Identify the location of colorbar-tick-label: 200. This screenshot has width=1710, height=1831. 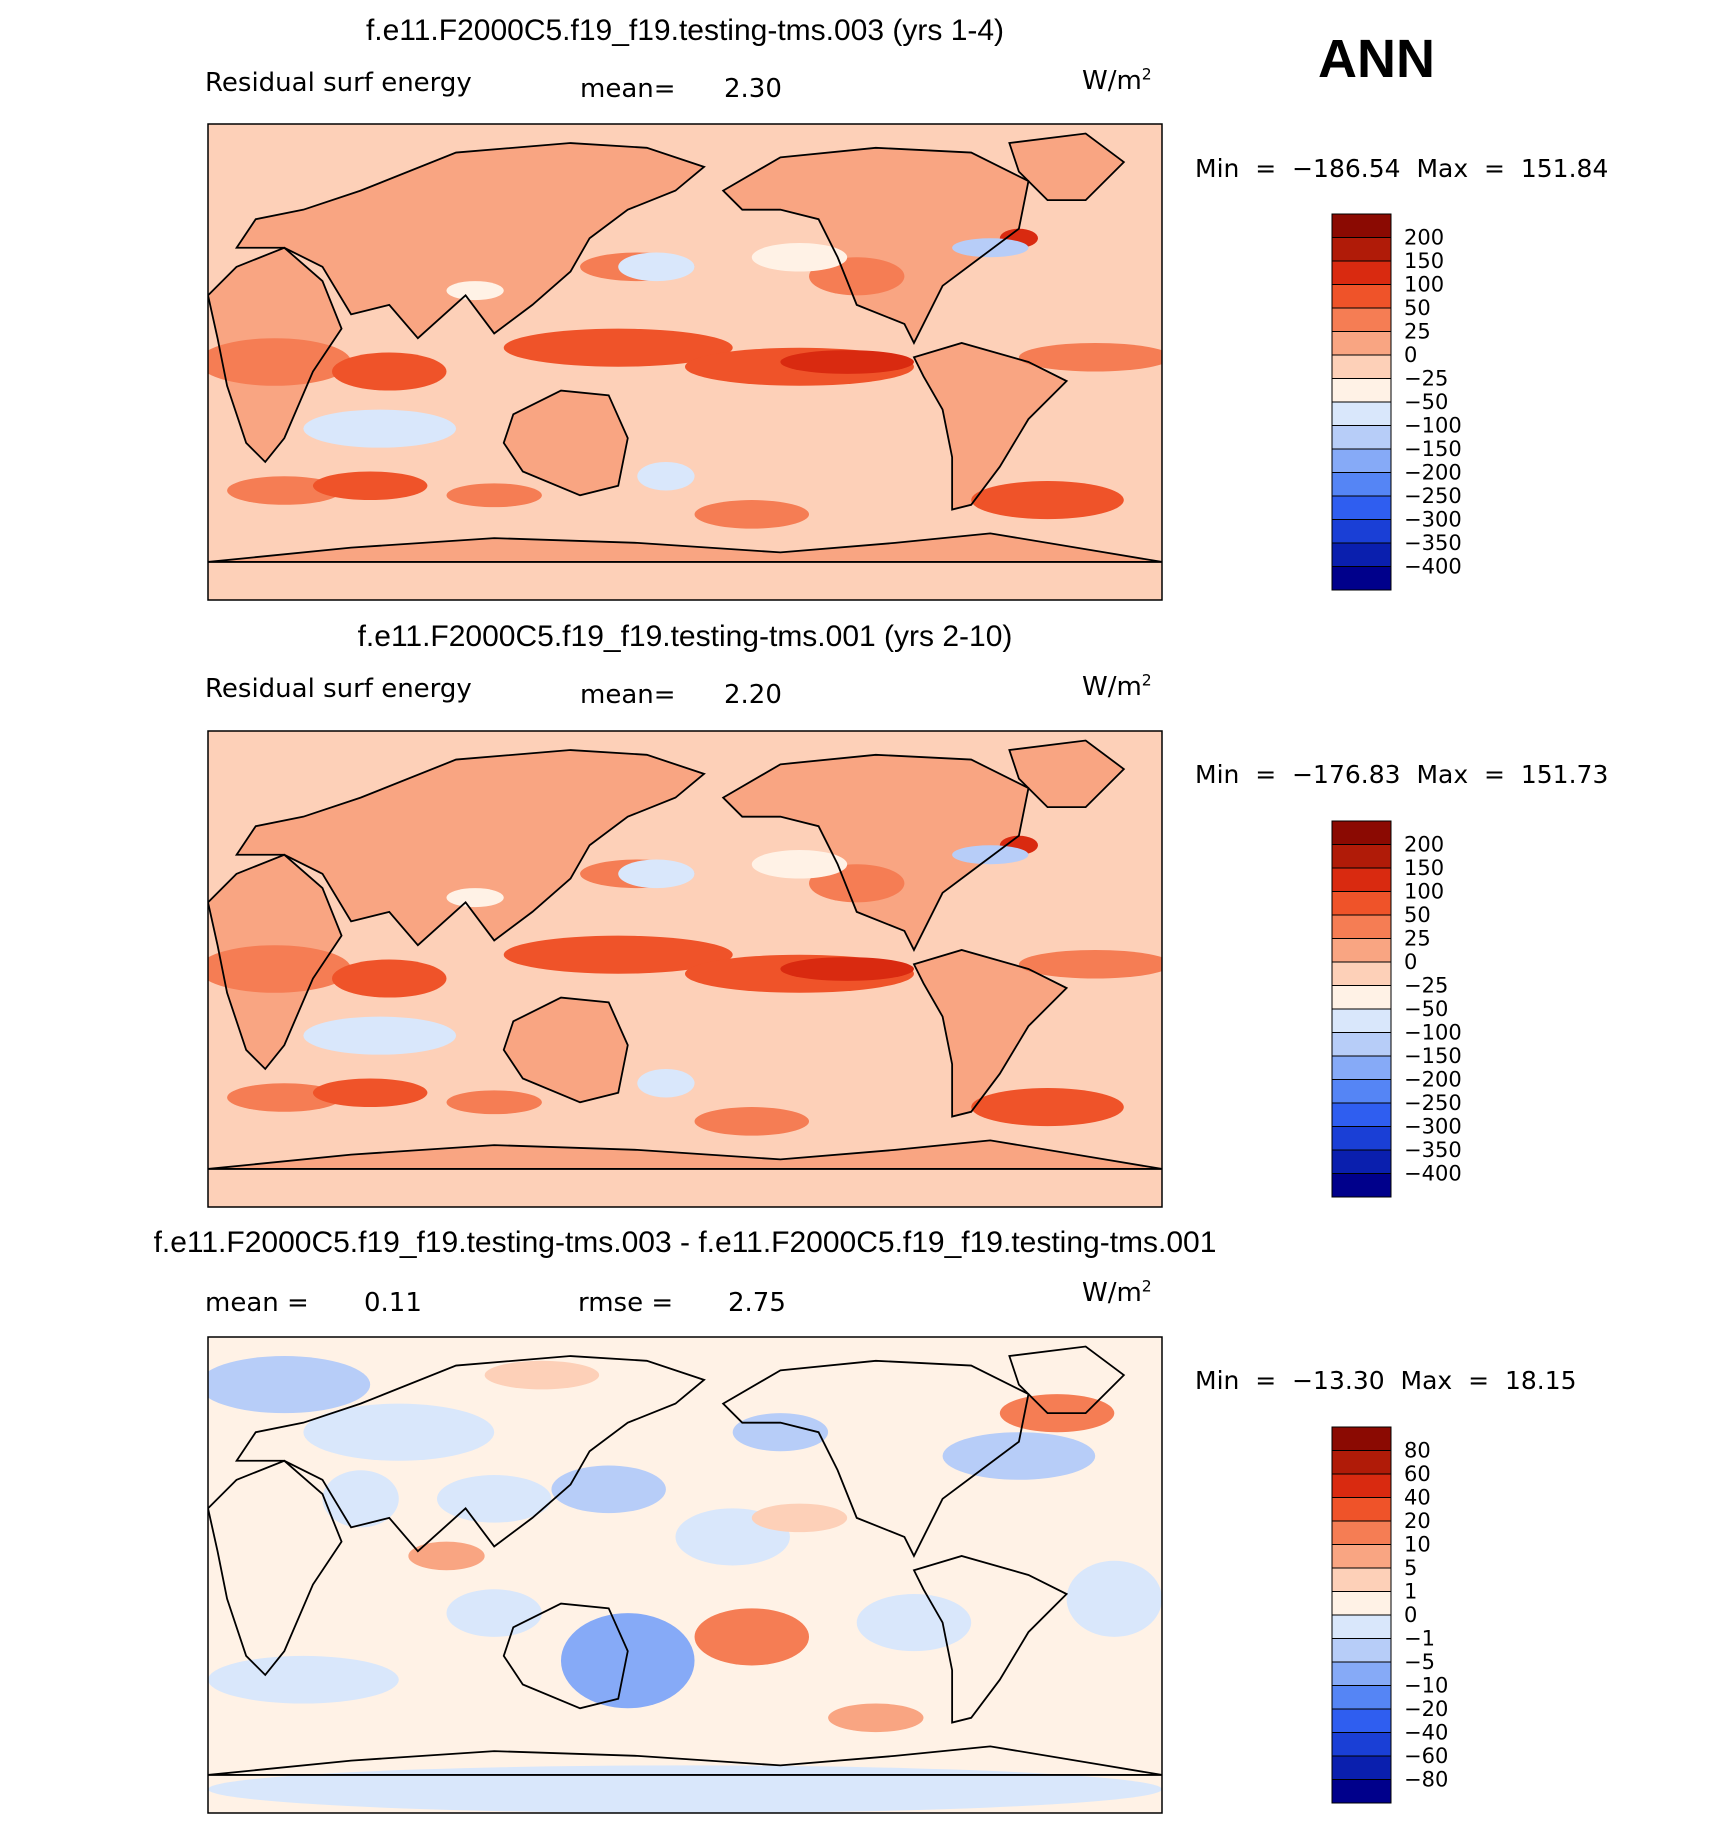
(1424, 238).